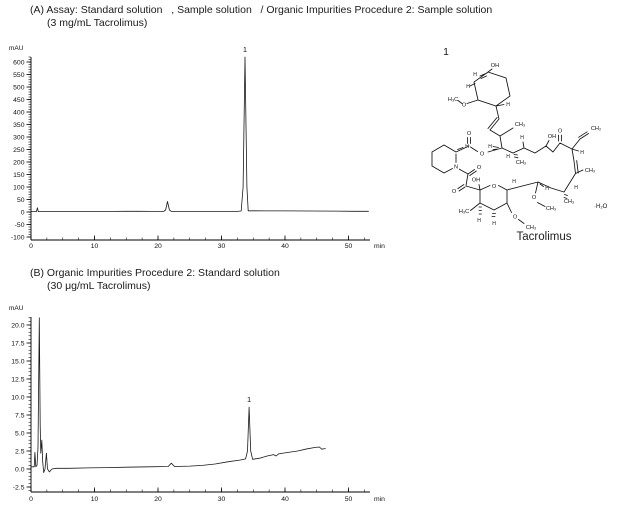  I want to click on section-b-subtitle: (30 μg/mL Tacrolimus), so click(99, 286).